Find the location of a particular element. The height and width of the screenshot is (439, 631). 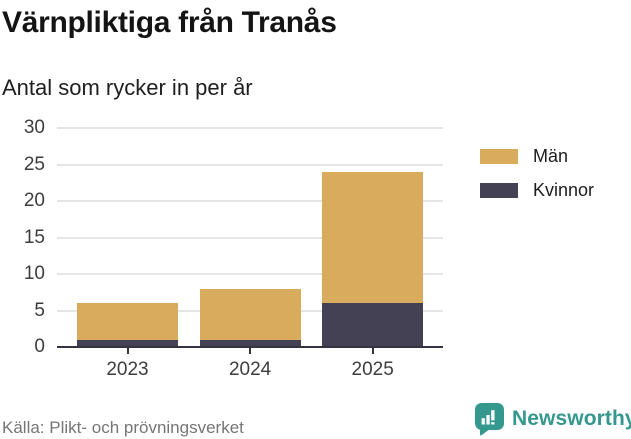

bar-2024 is located at coordinates (250, 317).